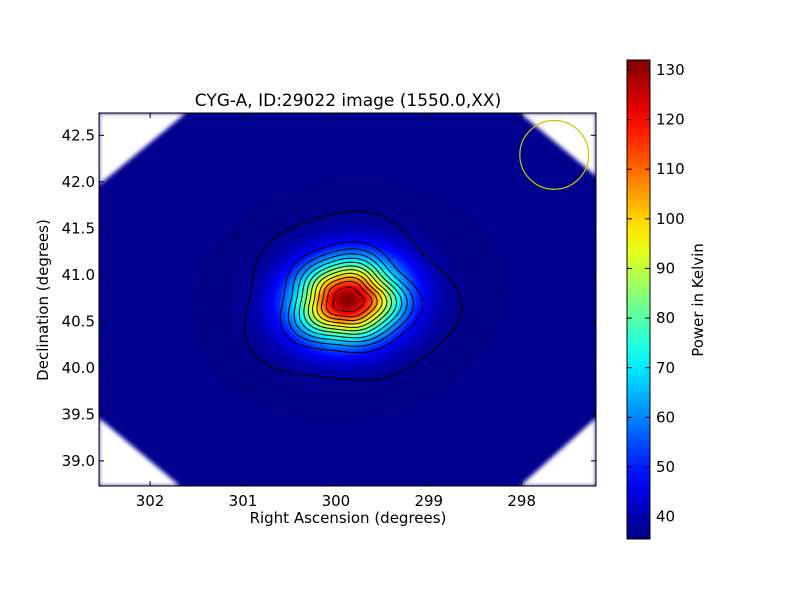 The width and height of the screenshot is (800, 600). What do you see at coordinates (665, 467) in the screenshot?
I see `colorbar-tick-label: 50` at bounding box center [665, 467].